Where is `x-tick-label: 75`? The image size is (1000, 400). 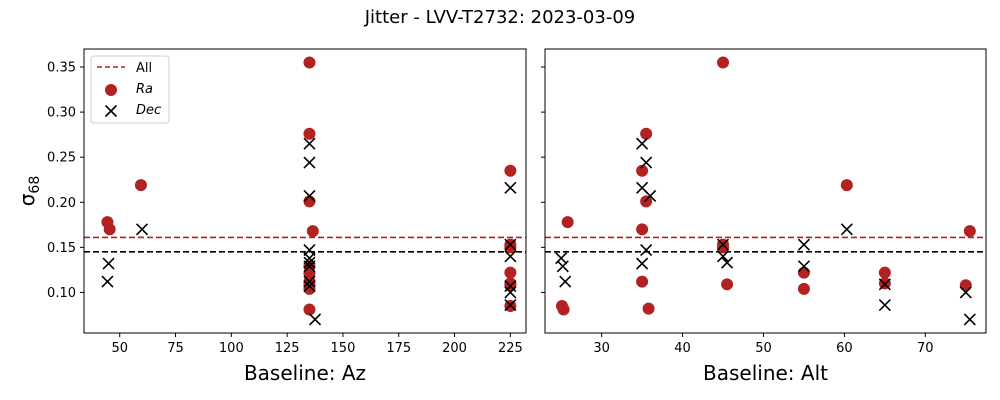
x-tick-label: 75 is located at coordinates (175, 348).